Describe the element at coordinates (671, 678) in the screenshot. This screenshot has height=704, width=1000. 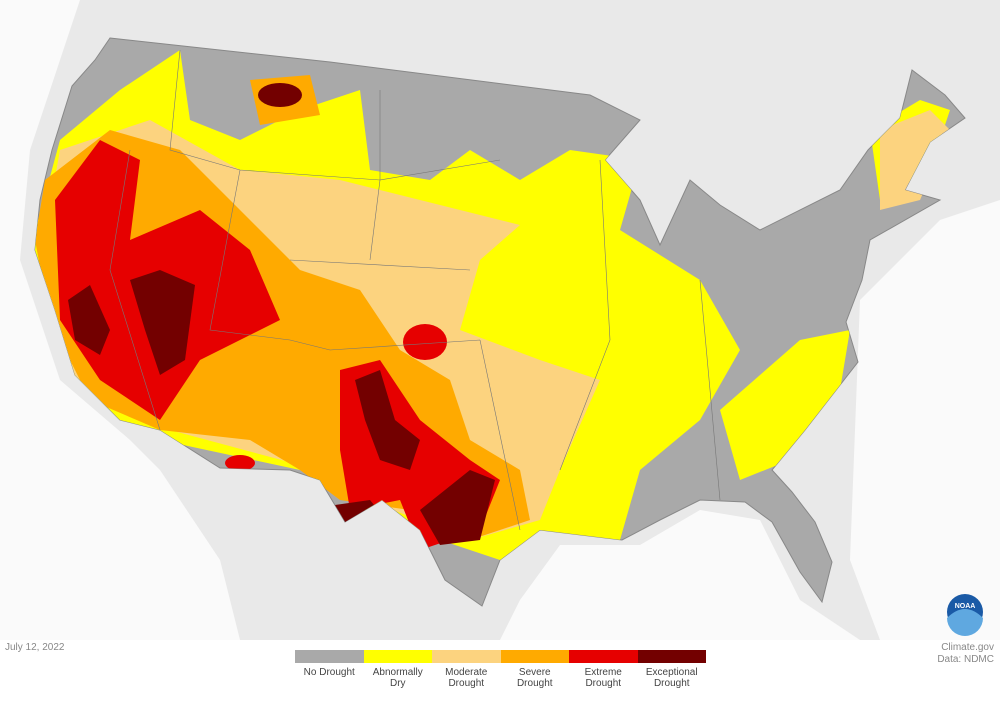
I see `legend-label: Exceptional Drought` at that location.